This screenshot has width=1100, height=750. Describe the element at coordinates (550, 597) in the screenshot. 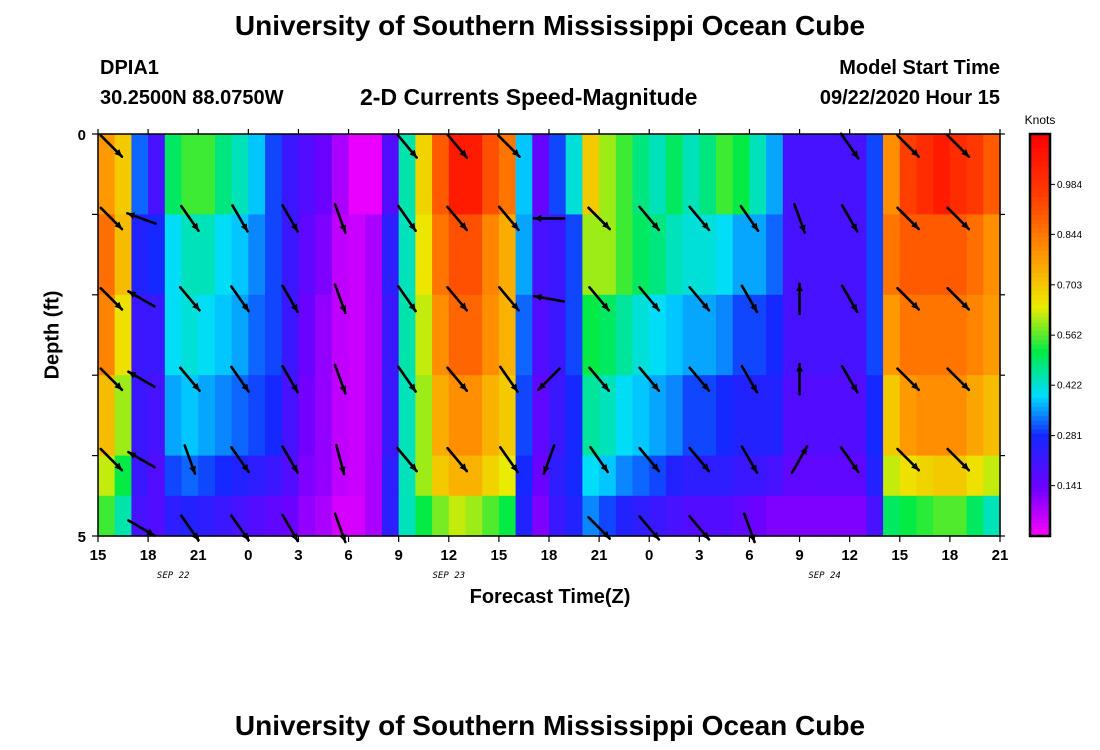

I see `x-axis-label: Forecast Time(Z)` at that location.